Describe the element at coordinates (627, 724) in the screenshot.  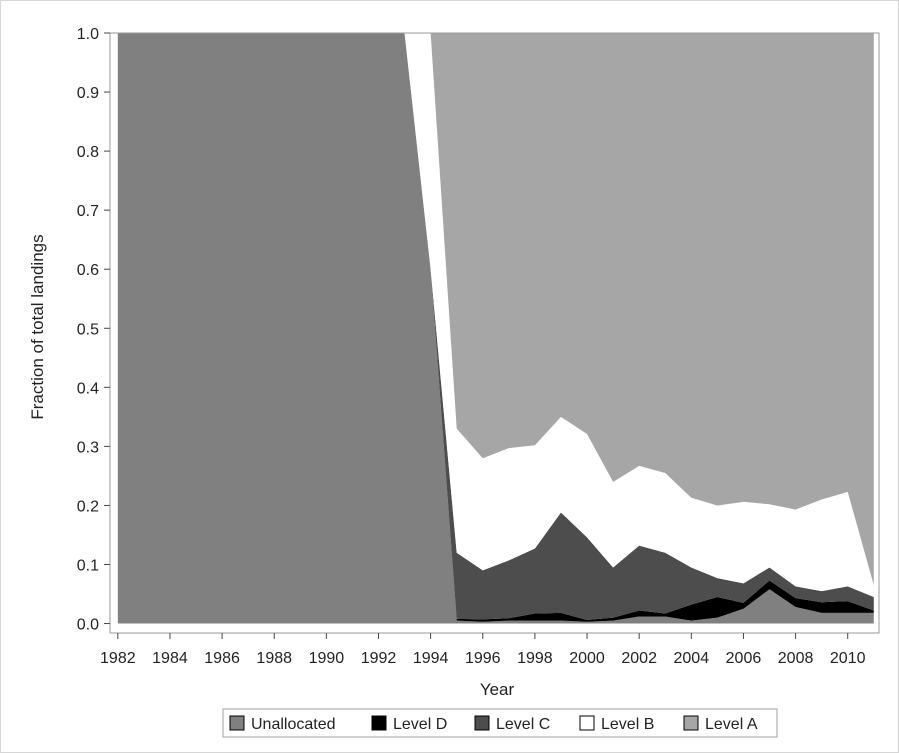
I see `legend-label: Level B` at that location.